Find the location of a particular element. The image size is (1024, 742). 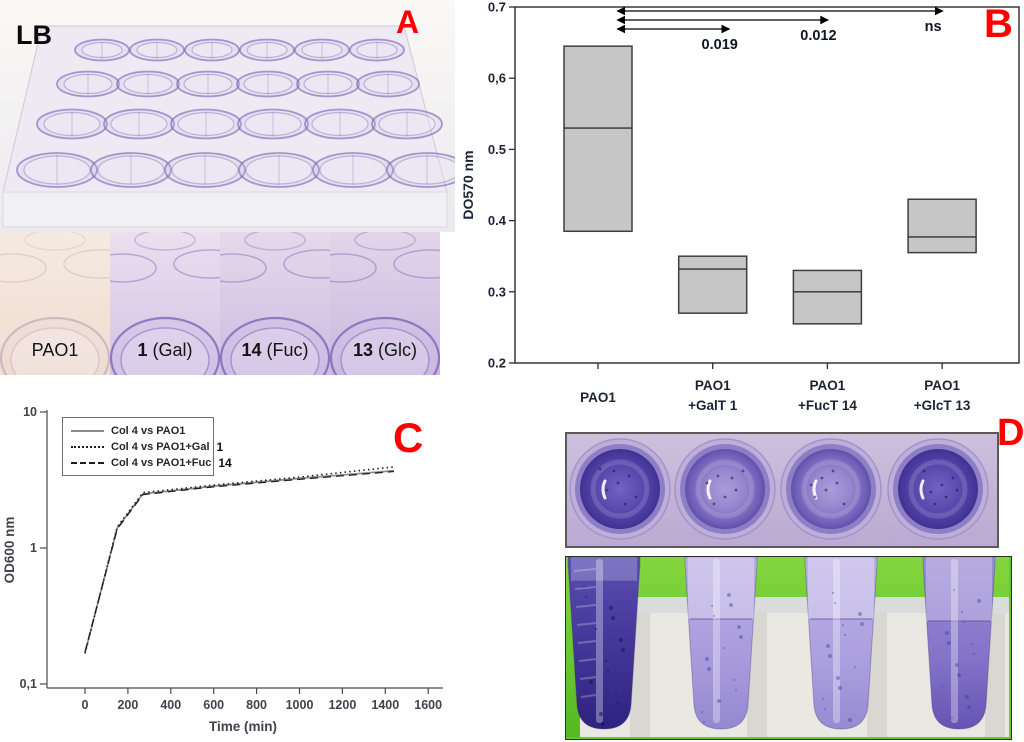

category-label: PAO1 is located at coordinates (828, 385).